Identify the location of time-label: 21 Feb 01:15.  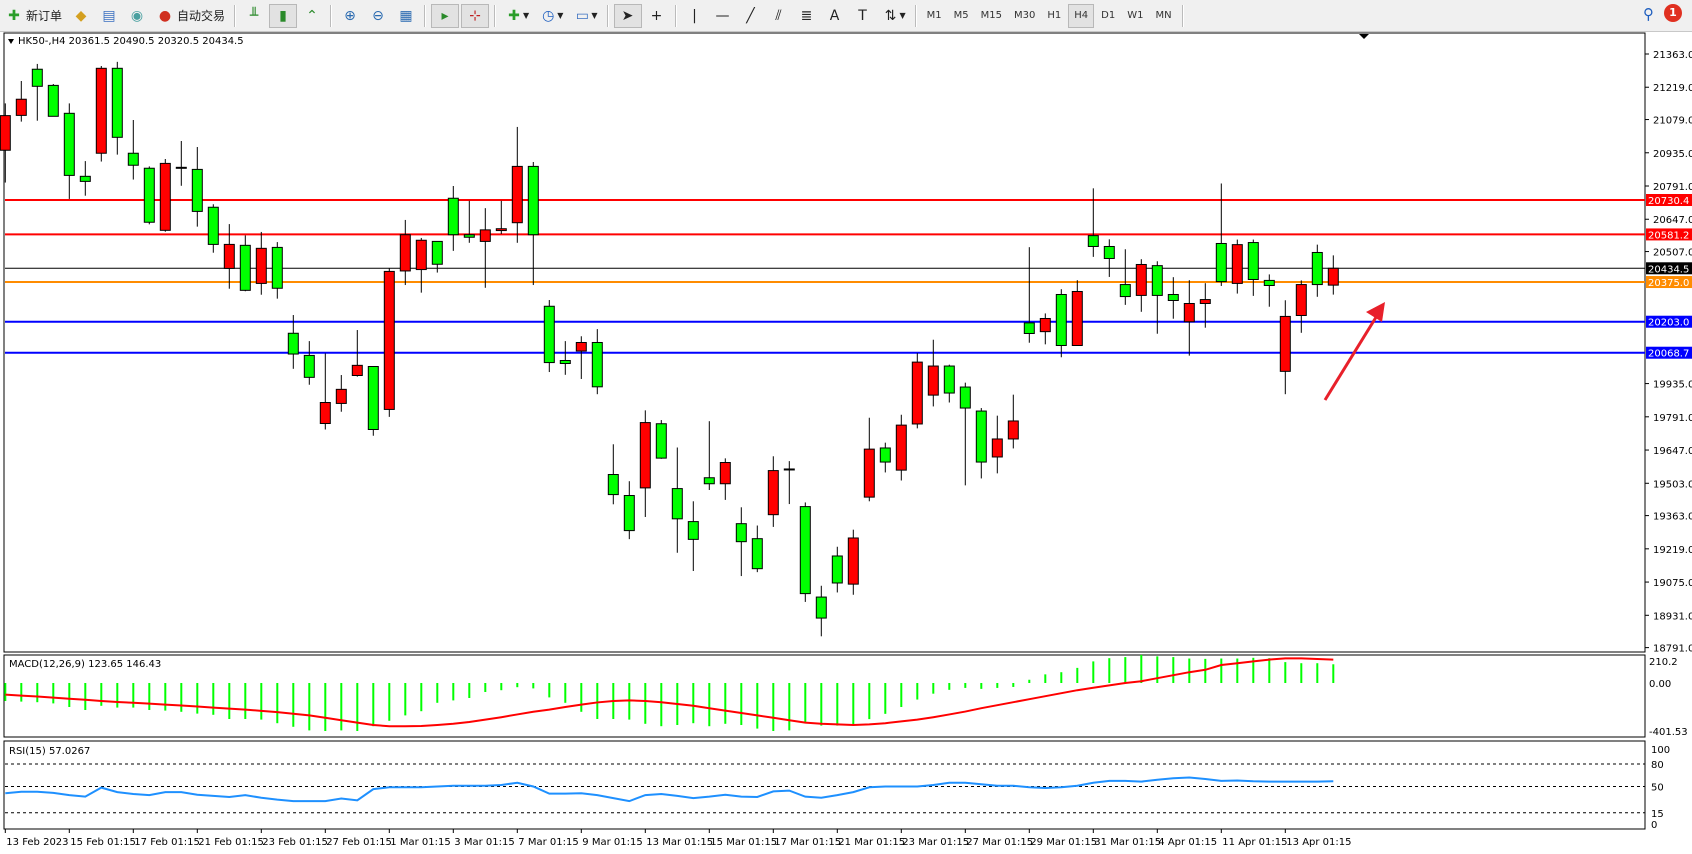
(231, 842).